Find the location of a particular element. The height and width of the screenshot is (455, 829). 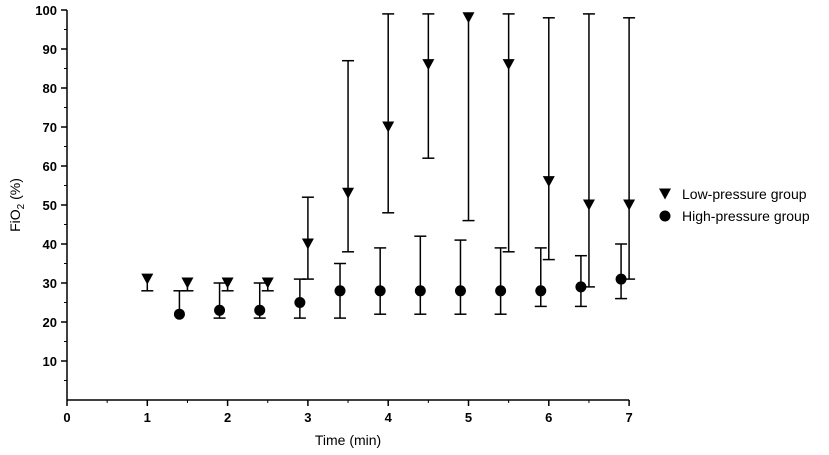

y-axis-label: FiO2 (%) is located at coordinates (17, 205).